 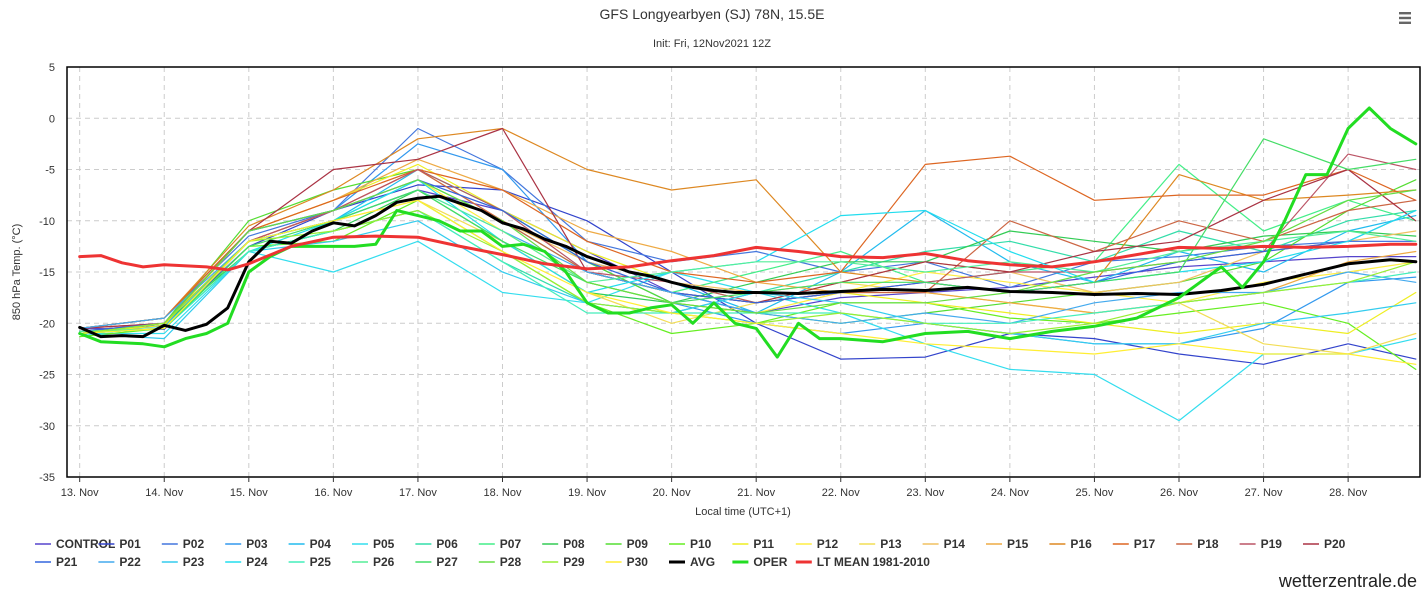 I want to click on y-tick-label: -5, so click(x=50, y=171).